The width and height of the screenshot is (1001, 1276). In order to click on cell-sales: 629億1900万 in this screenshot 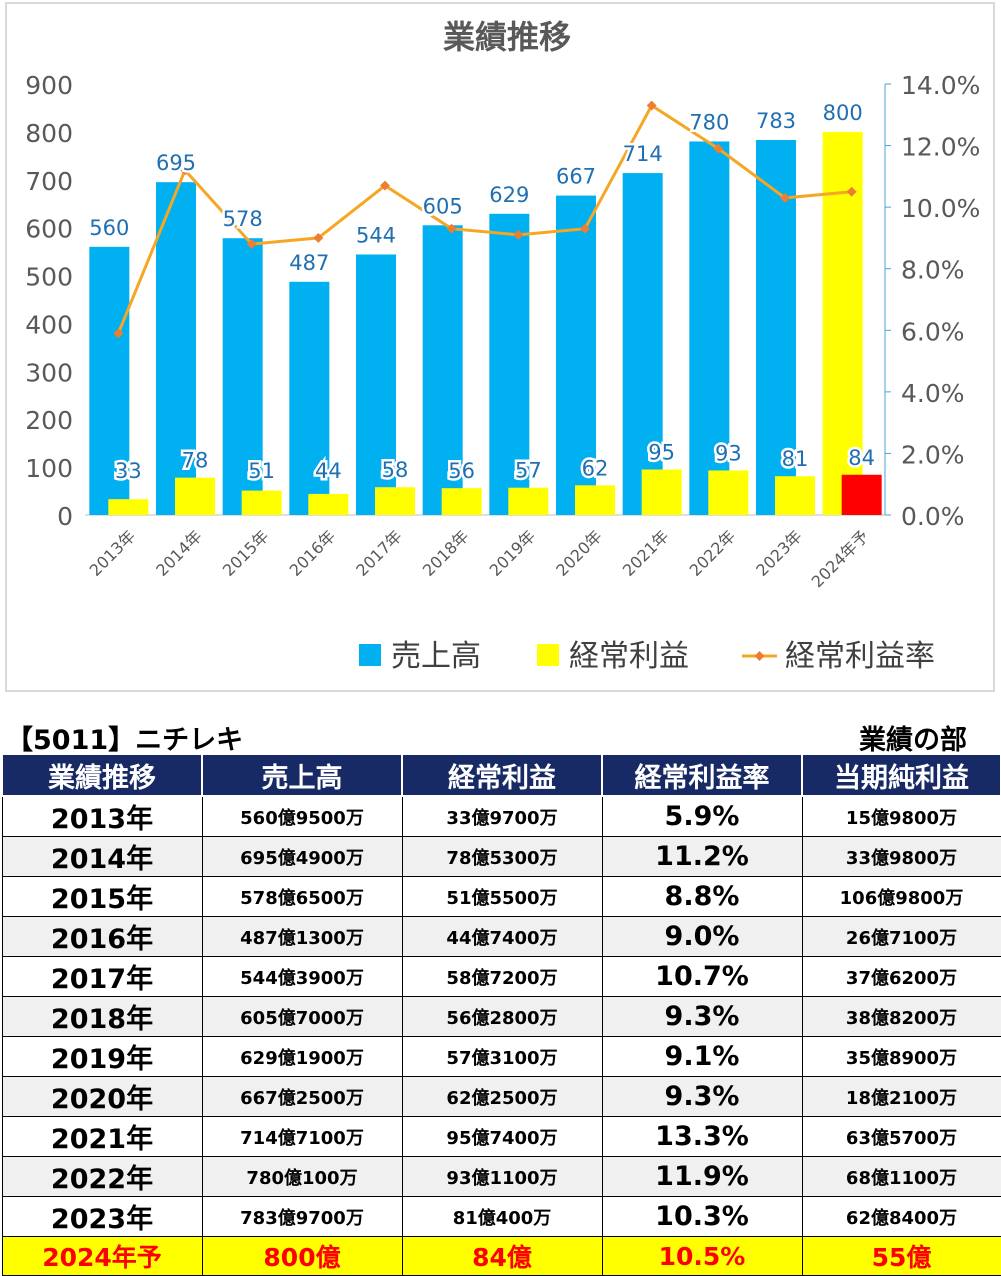, I will do `click(302, 1056)`.